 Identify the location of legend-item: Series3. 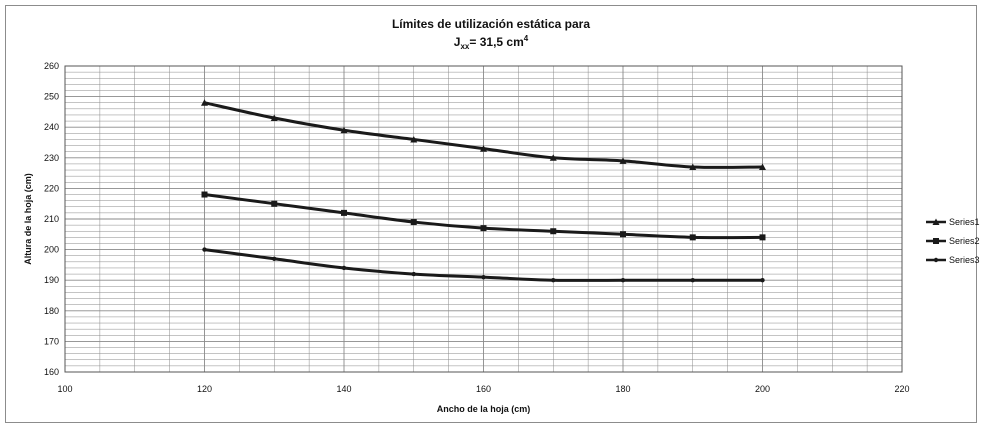
(953, 260).